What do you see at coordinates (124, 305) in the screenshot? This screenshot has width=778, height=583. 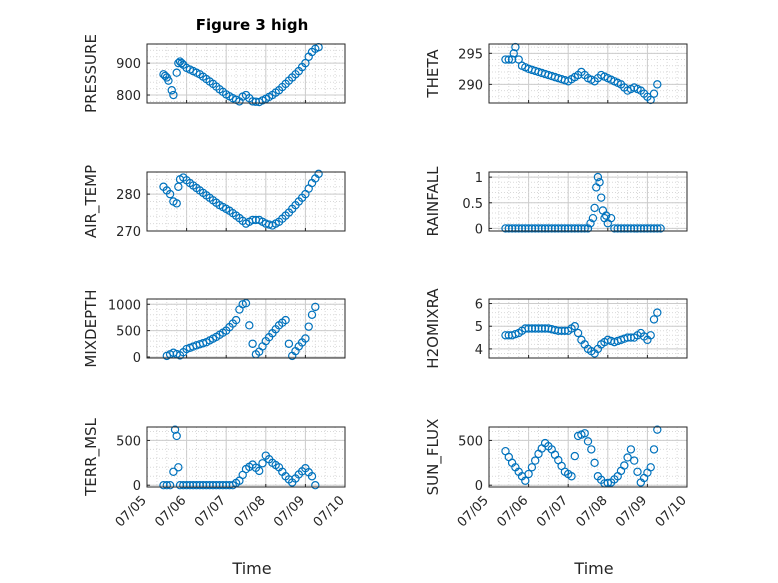 I see `y-tick-label: 1000` at bounding box center [124, 305].